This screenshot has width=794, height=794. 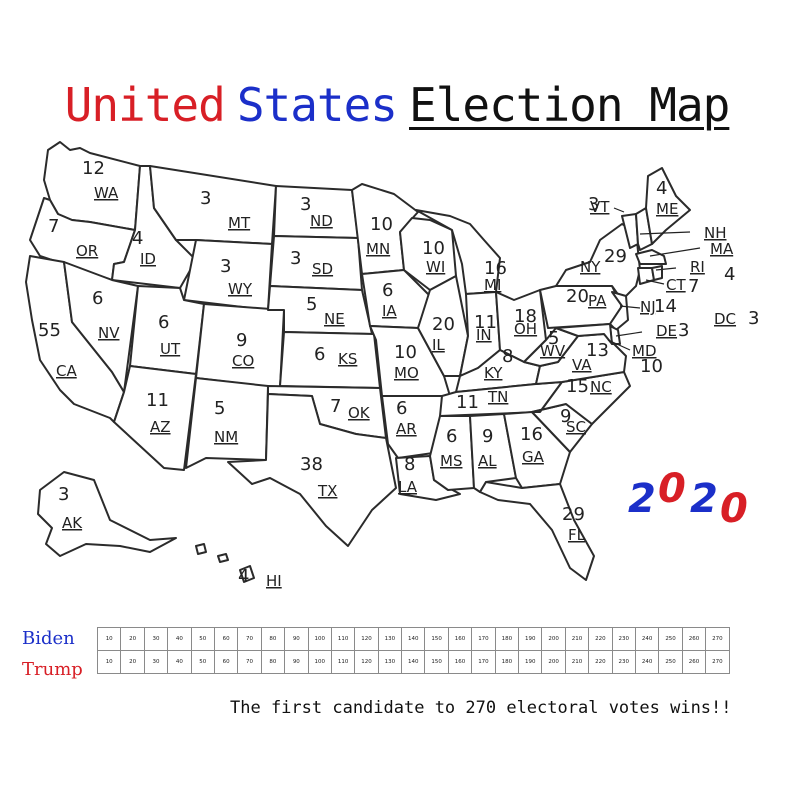 I want to click on trump-tally-cell: 30, so click(x=156, y=662).